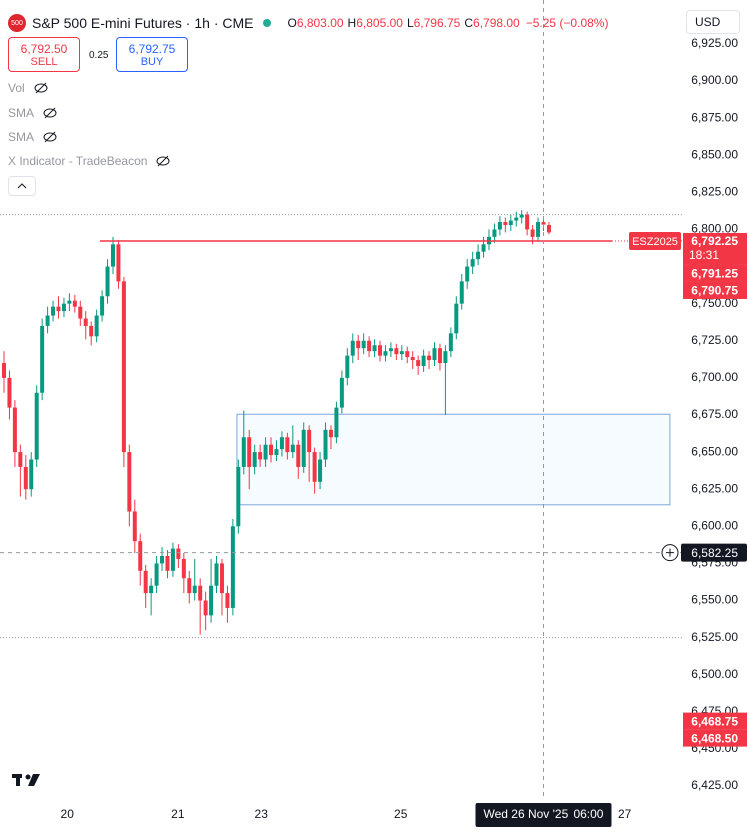 The height and width of the screenshot is (832, 748). I want to click on y-tick-label: 6,500.00, so click(714, 674).